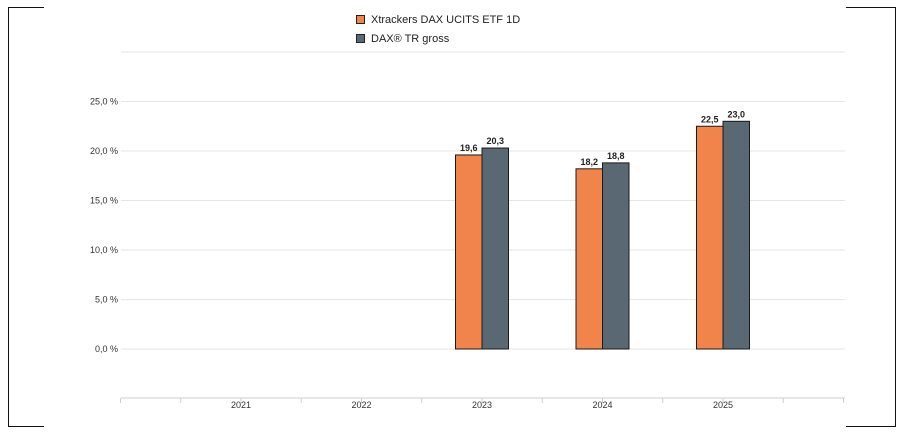 The height and width of the screenshot is (435, 903). Describe the element at coordinates (410, 38) in the screenshot. I see `legend-label-index: DAX® TR gross` at that location.